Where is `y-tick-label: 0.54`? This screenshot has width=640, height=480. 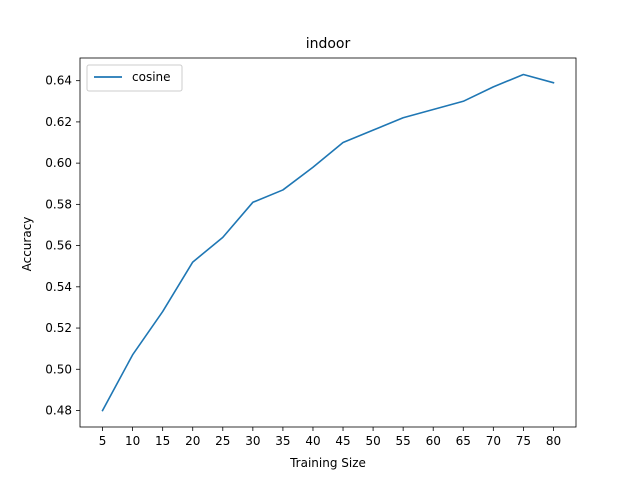
y-tick-label: 0.54 is located at coordinates (58, 287).